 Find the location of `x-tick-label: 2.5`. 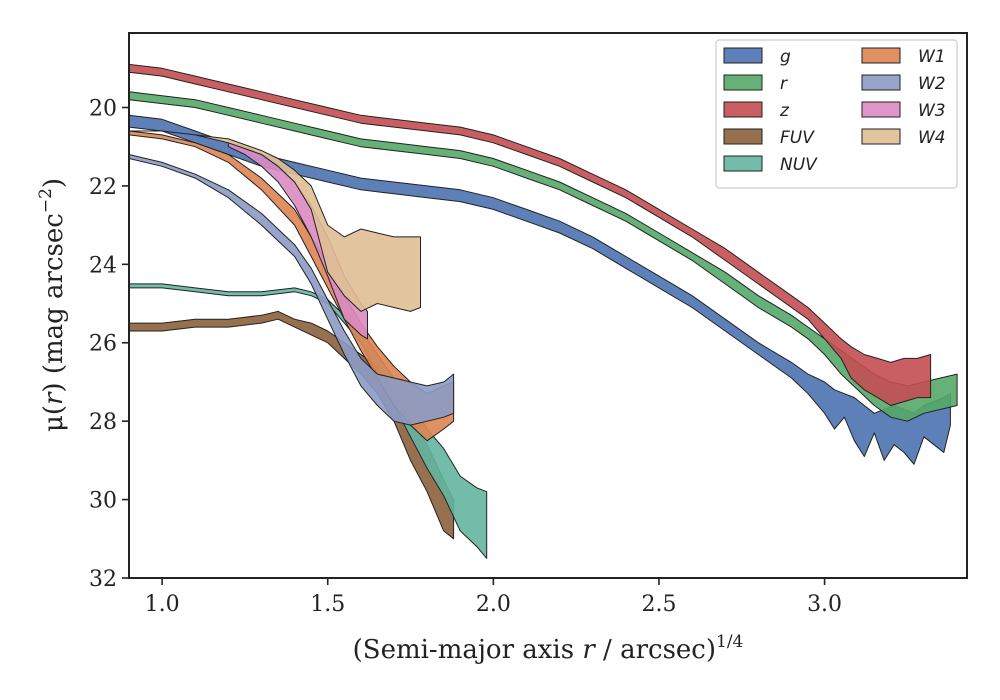

x-tick-label: 2.5 is located at coordinates (658, 604).